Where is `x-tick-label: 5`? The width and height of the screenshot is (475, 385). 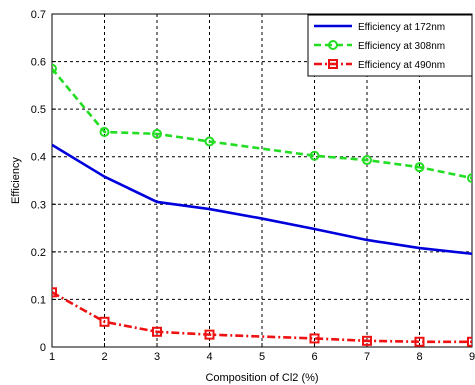 x-tick-label: 5 is located at coordinates (262, 357).